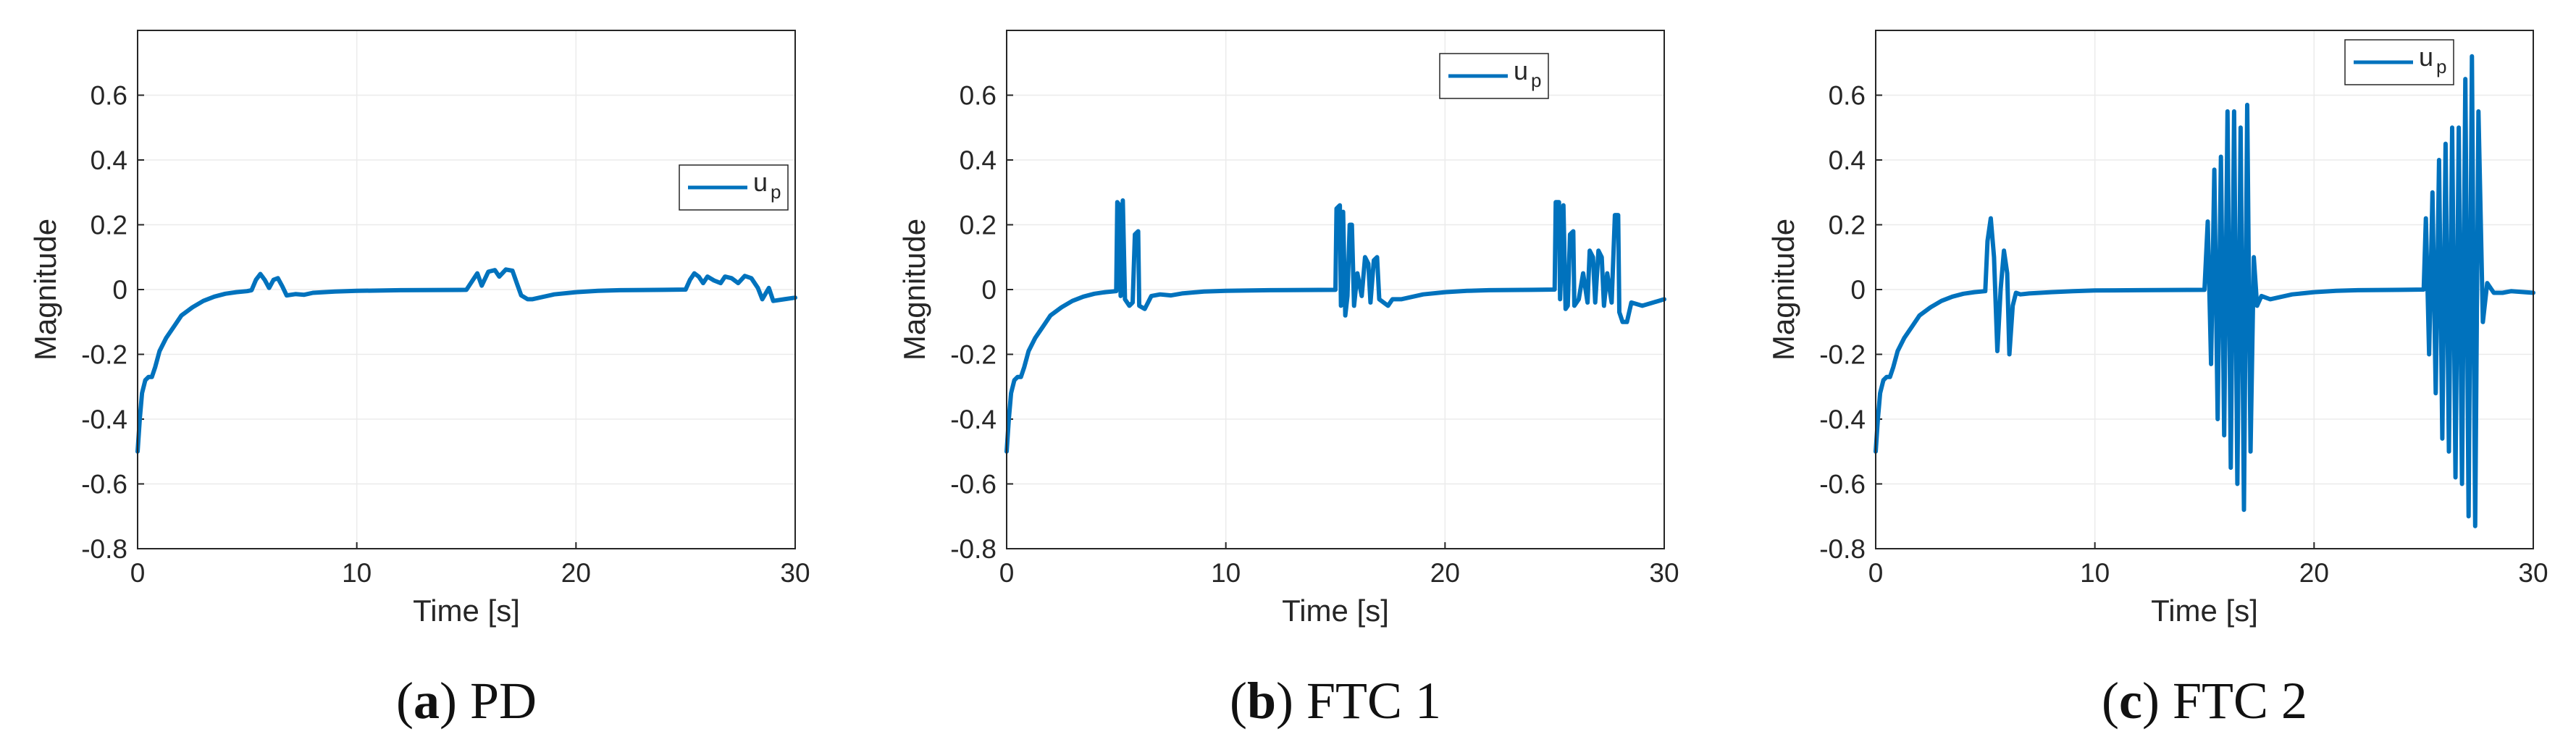 This screenshot has width=2576, height=755. What do you see at coordinates (466, 701) in the screenshot?
I see `caption-a: (a) PD` at bounding box center [466, 701].